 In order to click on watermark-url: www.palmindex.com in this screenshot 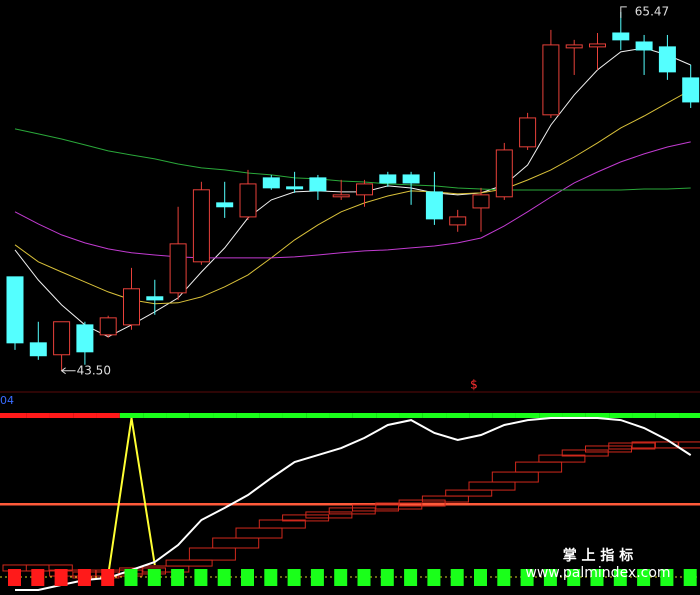, I will do `click(597, 573)`.